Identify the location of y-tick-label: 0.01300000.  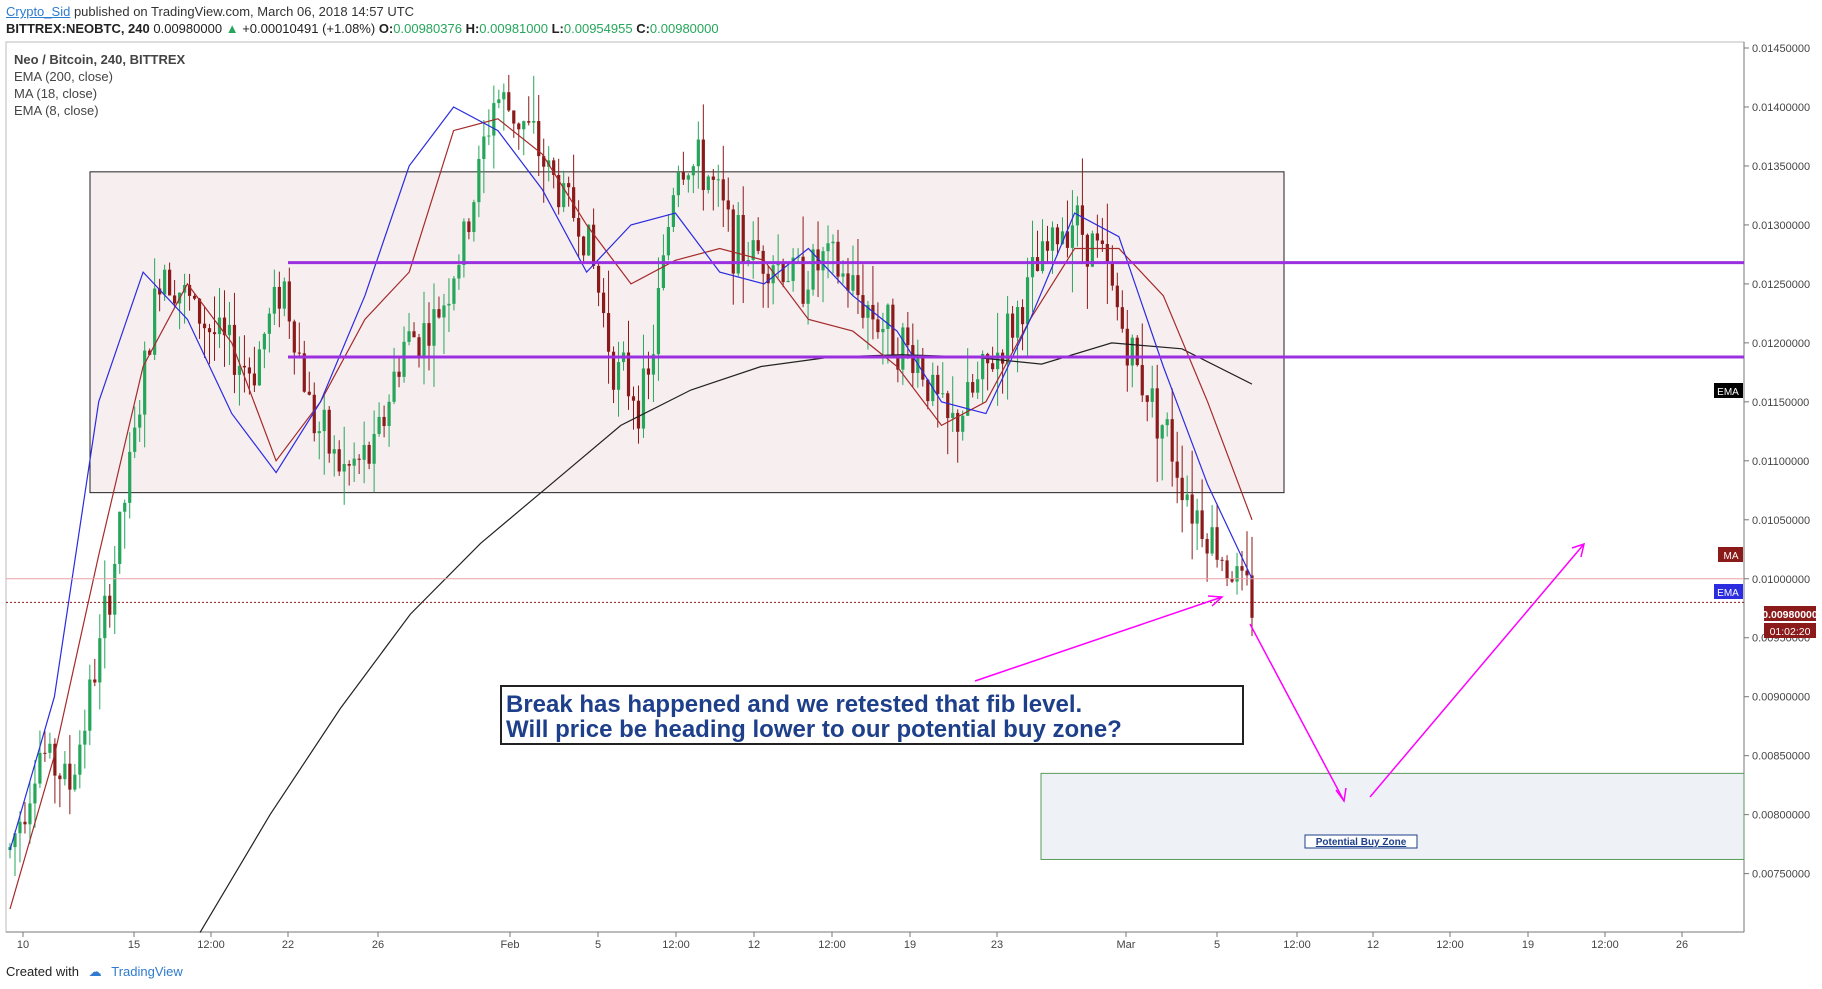
(1781, 226).